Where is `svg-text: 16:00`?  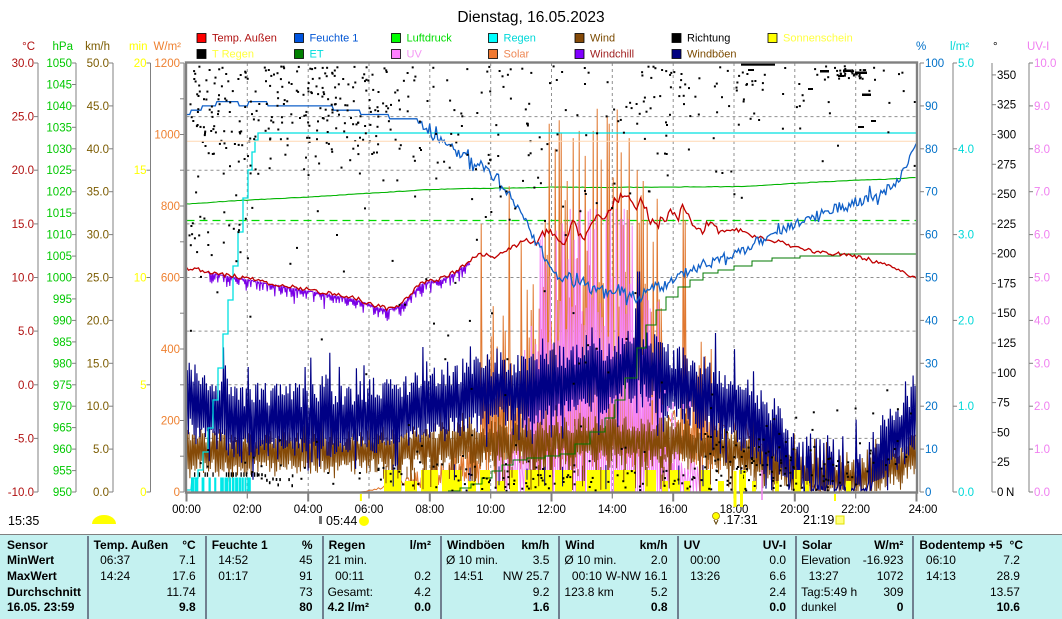 svg-text: 16:00 is located at coordinates (673, 510).